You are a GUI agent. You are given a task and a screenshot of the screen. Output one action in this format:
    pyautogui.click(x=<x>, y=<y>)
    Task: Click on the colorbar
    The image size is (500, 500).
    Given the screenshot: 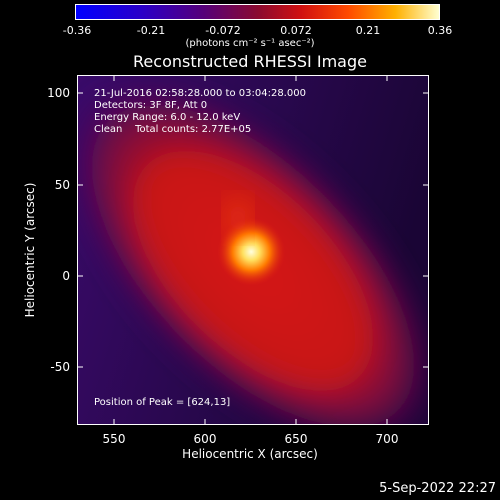 What is the action you would take?
    pyautogui.click(x=257, y=12)
    